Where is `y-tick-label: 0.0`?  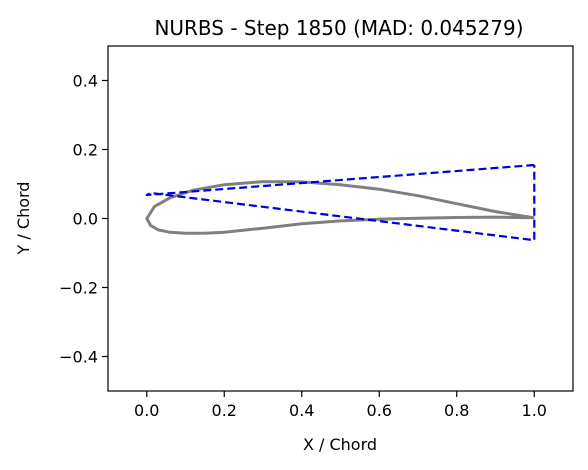 y-tick-label: 0.0 is located at coordinates (85, 219).